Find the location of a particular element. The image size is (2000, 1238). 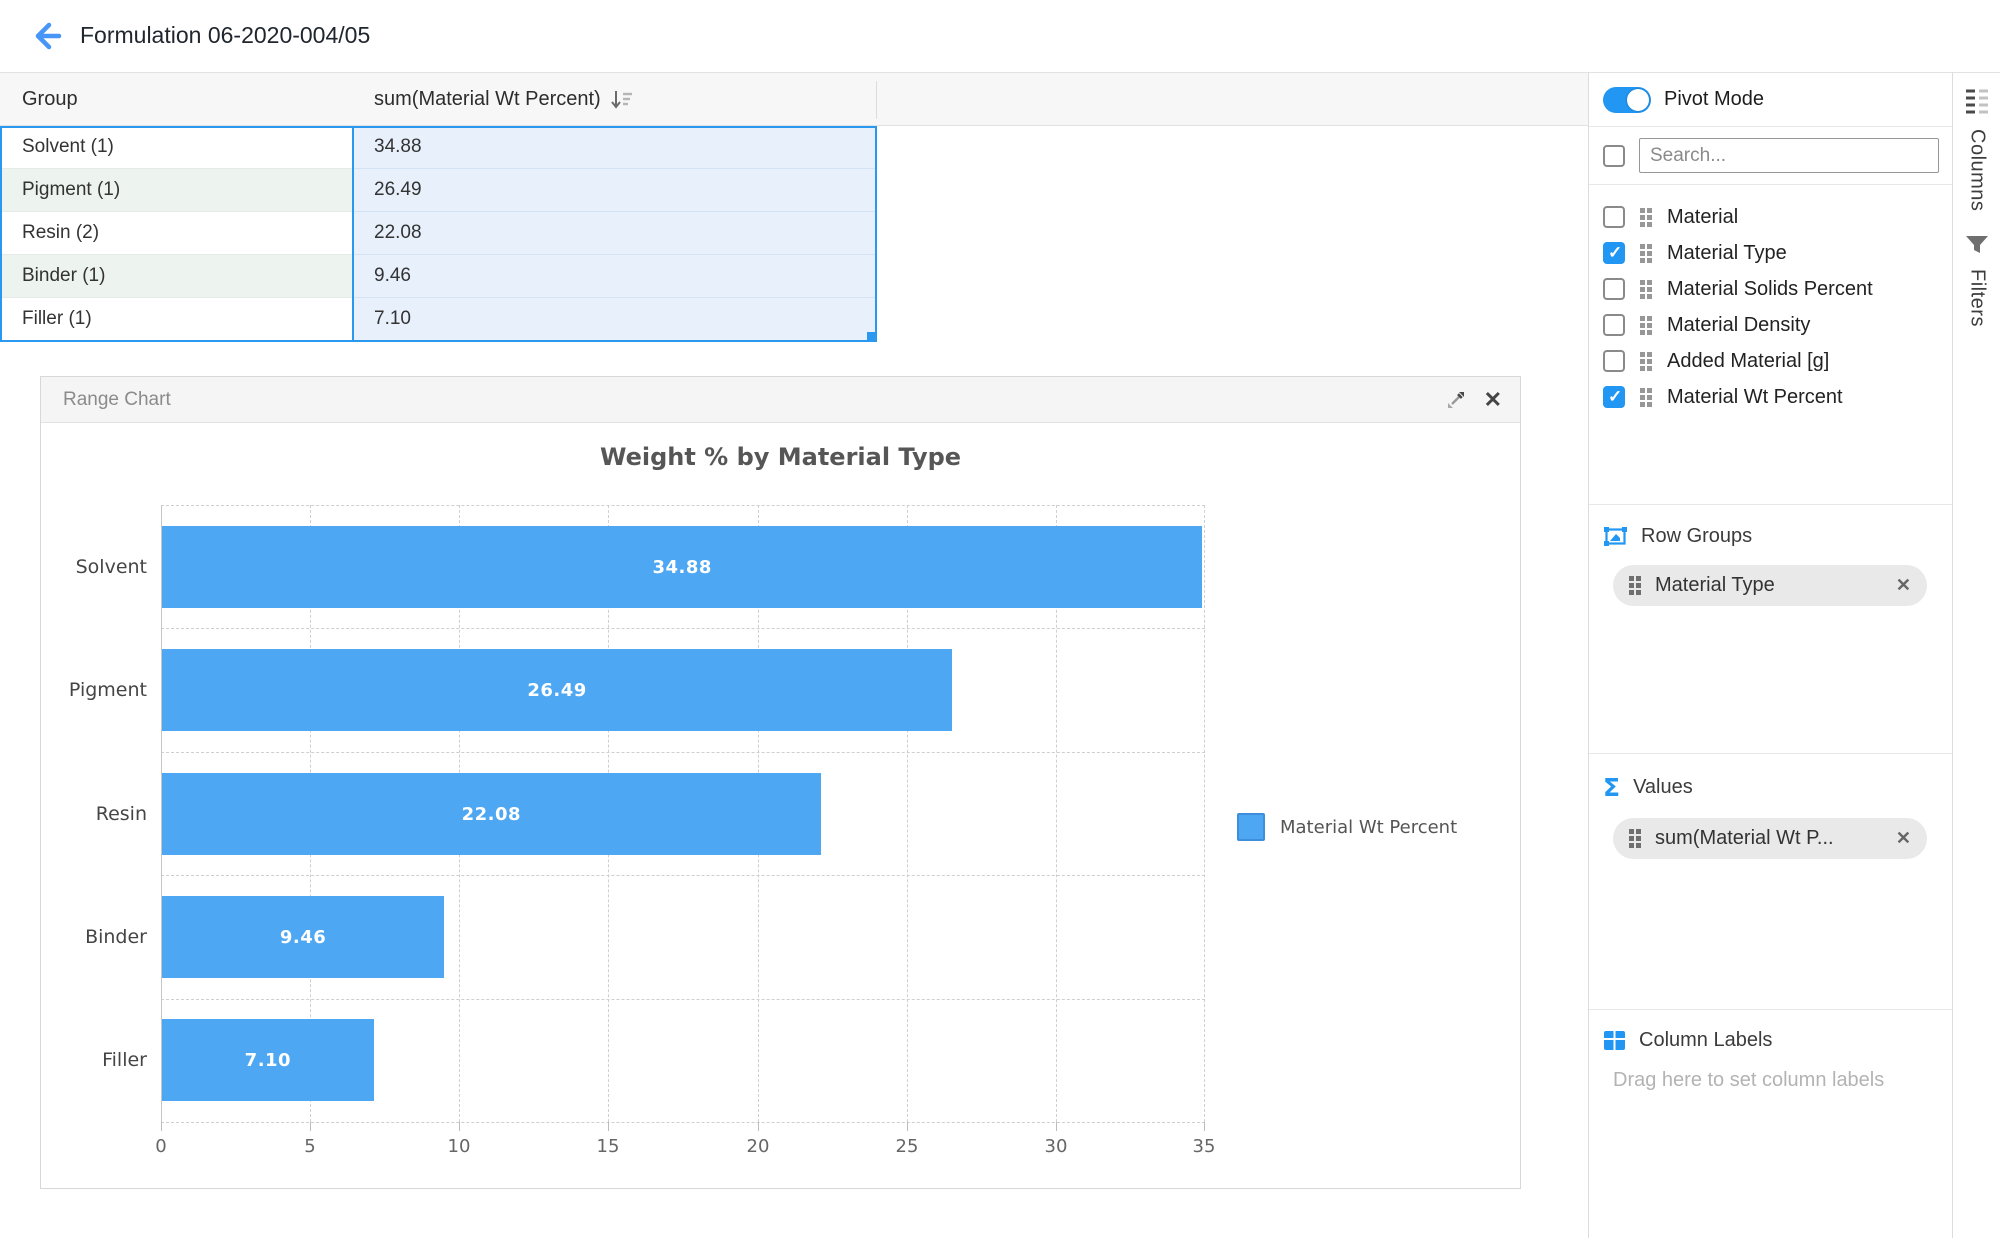

back-button is located at coordinates (47, 36).